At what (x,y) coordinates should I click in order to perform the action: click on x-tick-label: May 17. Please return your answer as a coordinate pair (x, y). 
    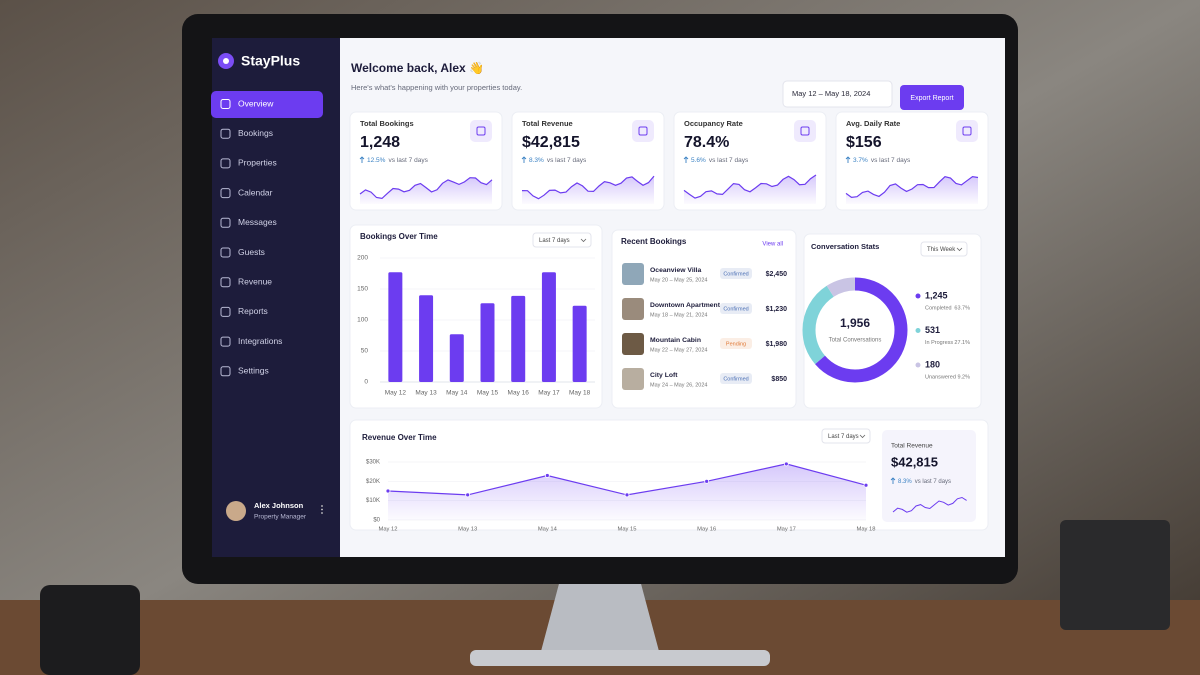
    Looking at the image, I should click on (549, 393).